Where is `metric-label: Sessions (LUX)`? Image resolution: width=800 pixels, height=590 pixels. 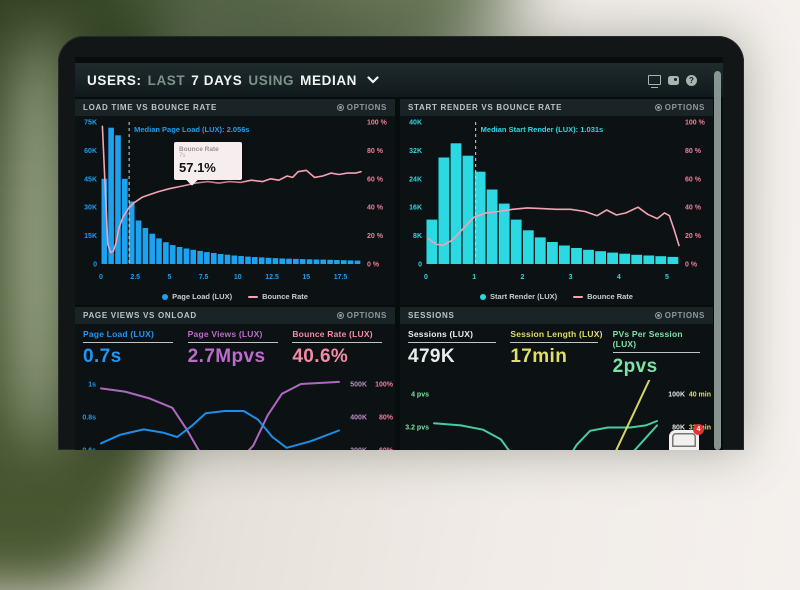 metric-label: Sessions (LUX) is located at coordinates (441, 334).